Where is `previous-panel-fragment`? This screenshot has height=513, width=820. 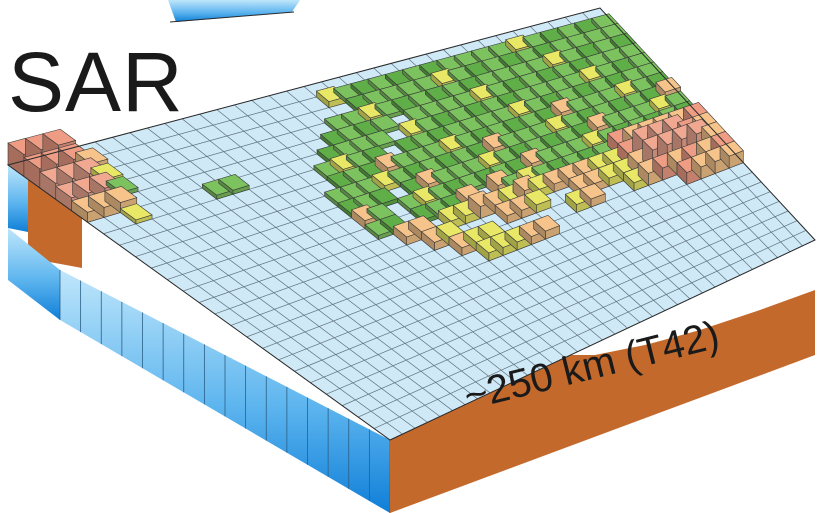 previous-panel-fragment is located at coordinates (234, 11).